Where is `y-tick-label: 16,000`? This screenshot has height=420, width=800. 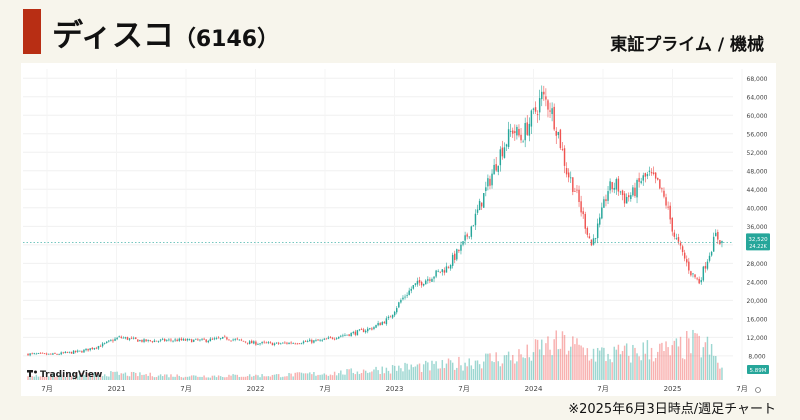 y-tick-label: 16,000 is located at coordinates (757, 319).